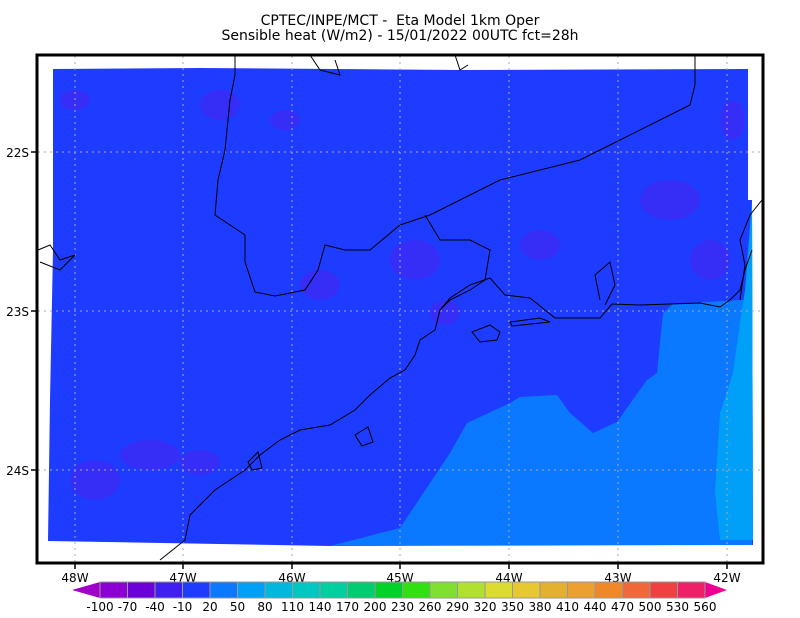  What do you see at coordinates (457, 607) in the screenshot?
I see `colorbar-label: 290` at bounding box center [457, 607].